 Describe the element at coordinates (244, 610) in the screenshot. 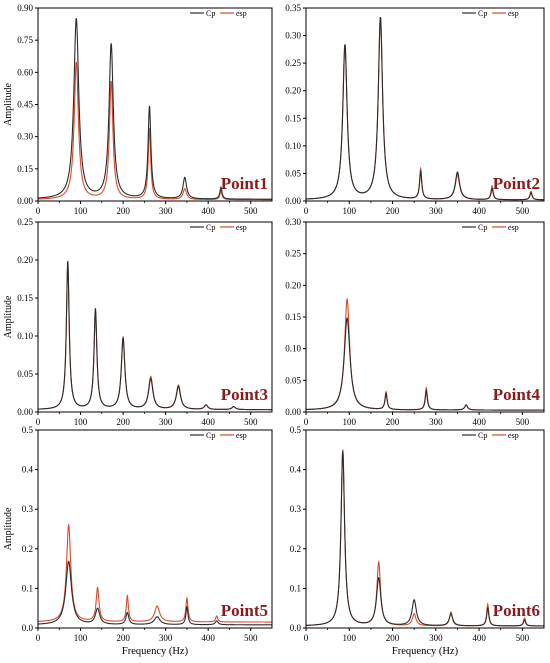

I see `panel-label: Point5` at that location.